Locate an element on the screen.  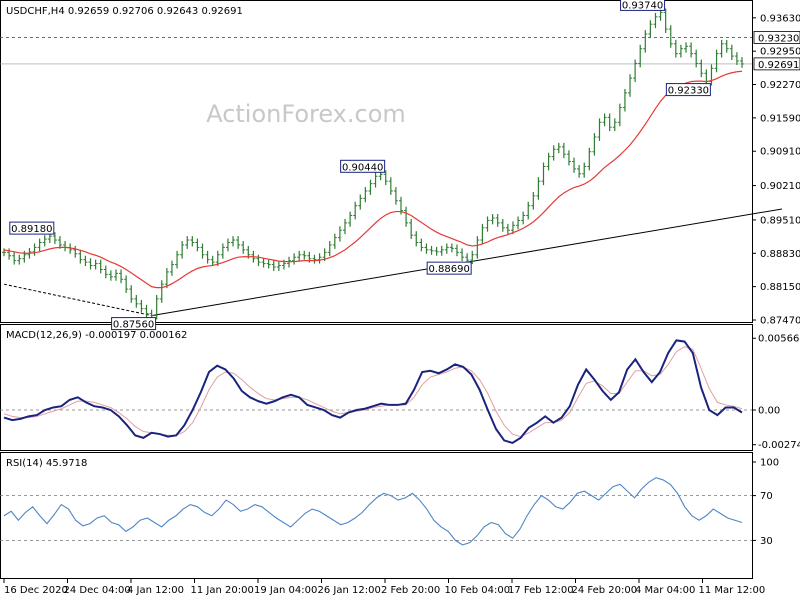
rsi-y-tick-label: 30 is located at coordinates (766, 541).